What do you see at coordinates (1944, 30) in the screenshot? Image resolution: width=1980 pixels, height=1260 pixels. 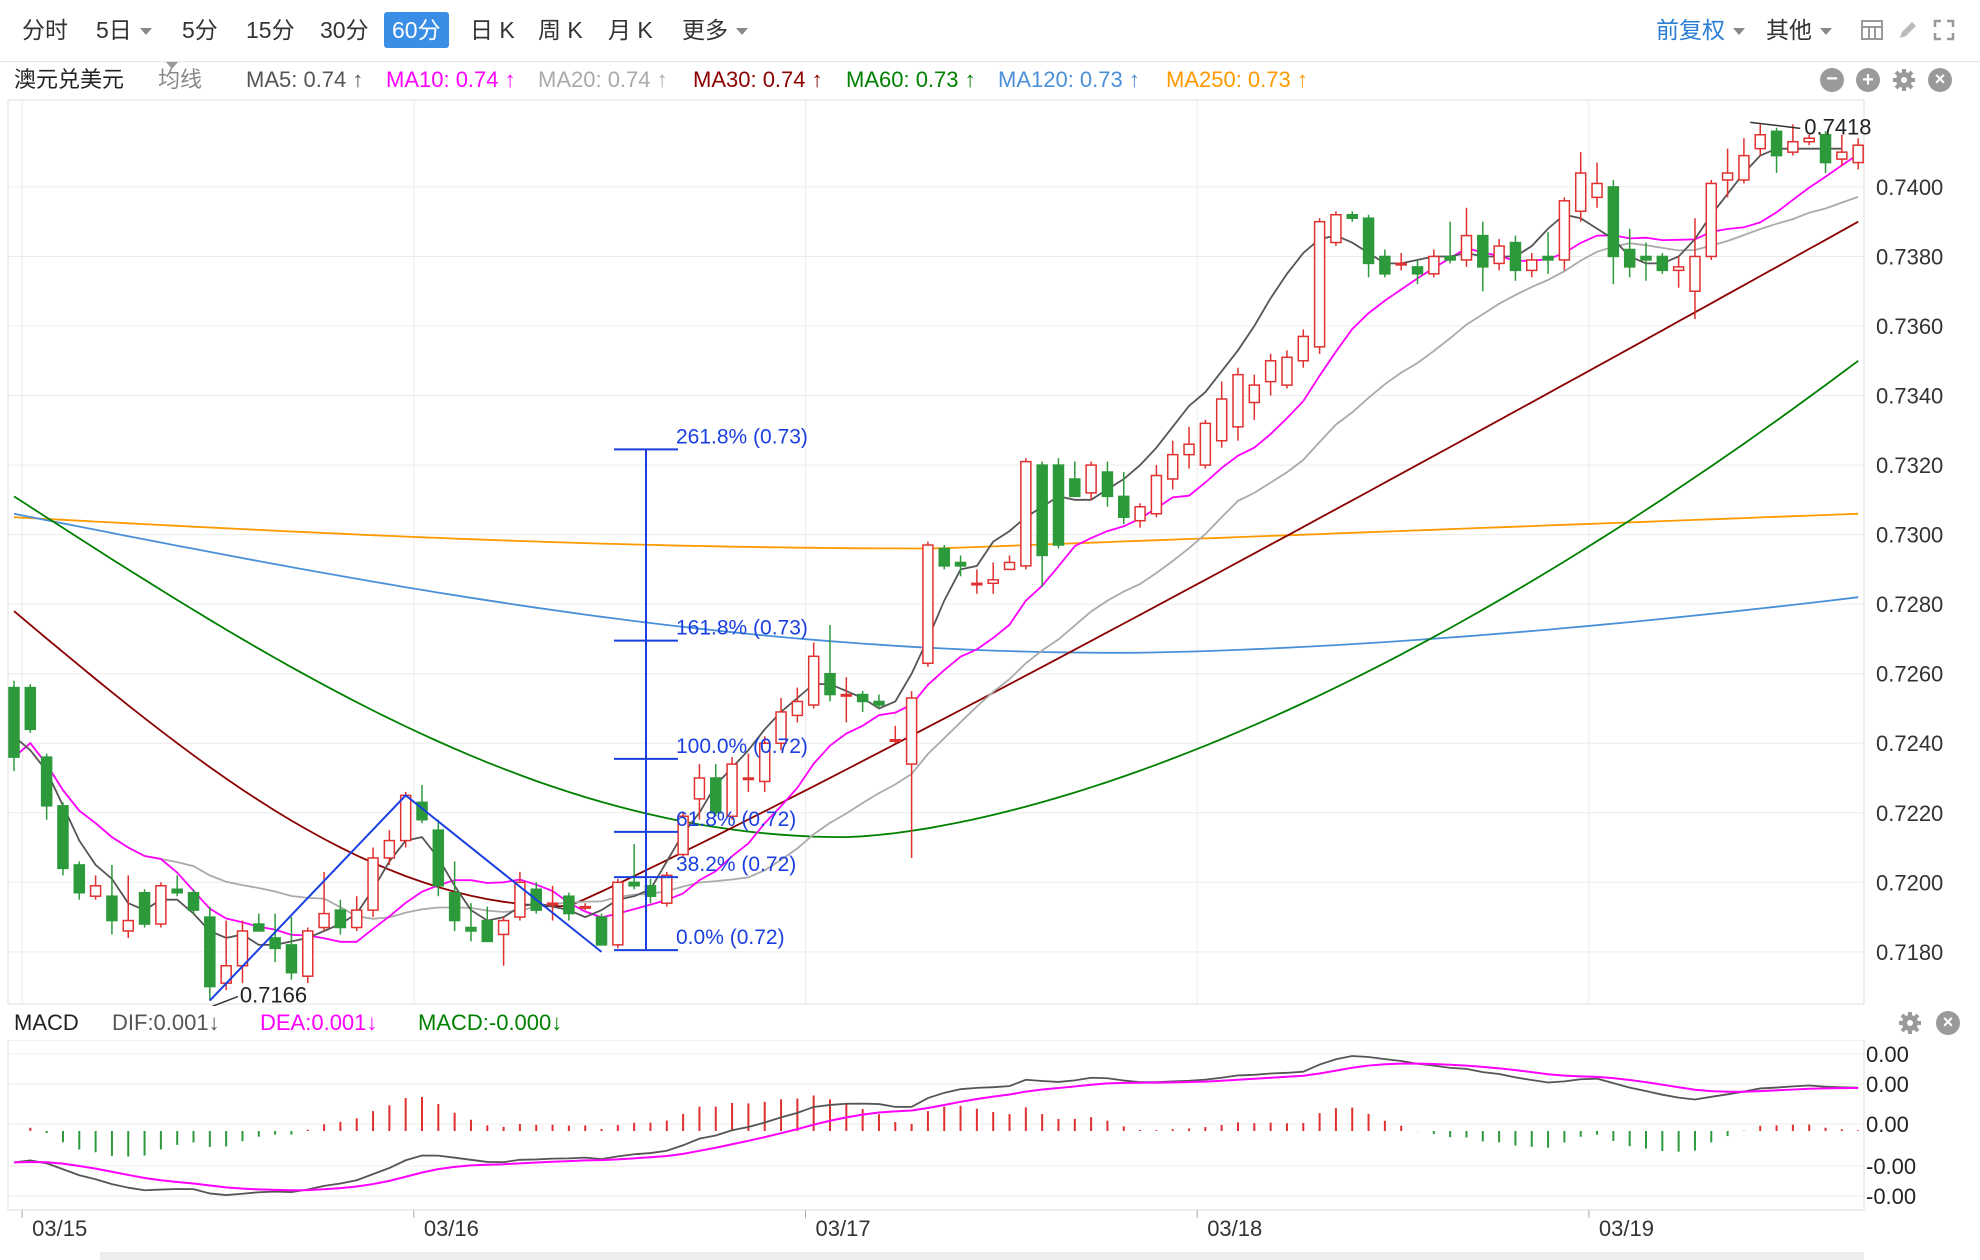 I see `fullscreen-icon` at bounding box center [1944, 30].